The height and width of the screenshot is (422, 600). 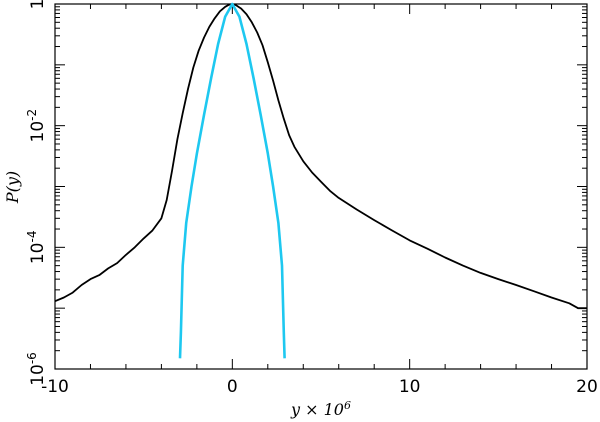 What do you see at coordinates (38, 4) in the screenshot?
I see `y-tick-label: 1` at bounding box center [38, 4].